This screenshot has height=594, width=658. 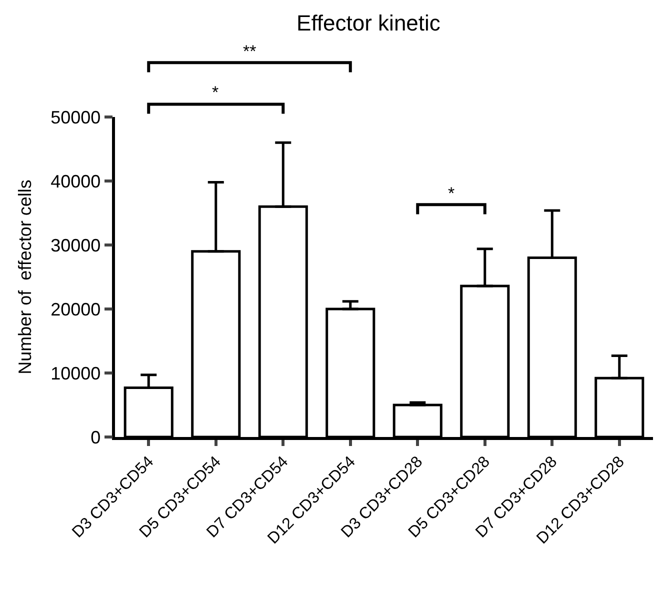 What do you see at coordinates (95, 437) in the screenshot?
I see `y-tick-label: 0` at bounding box center [95, 437].